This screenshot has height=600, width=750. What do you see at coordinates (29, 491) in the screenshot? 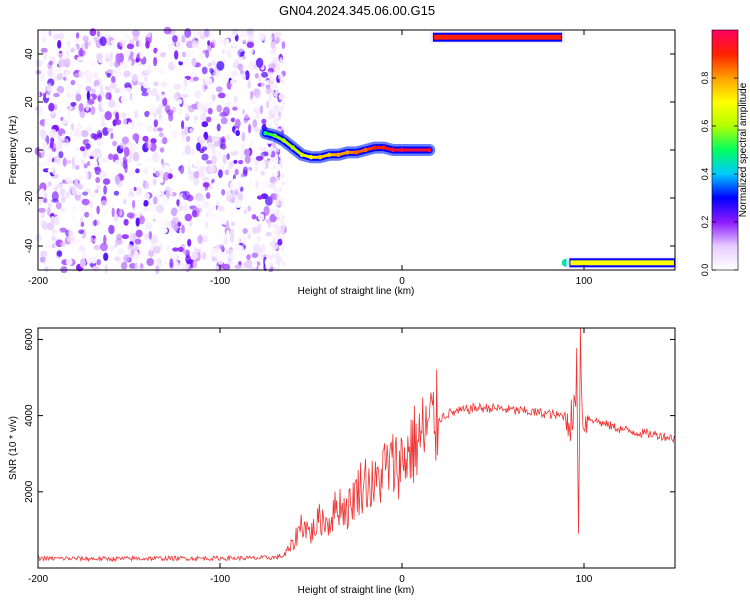
I see `y-tick-label: 2000` at bounding box center [29, 491].